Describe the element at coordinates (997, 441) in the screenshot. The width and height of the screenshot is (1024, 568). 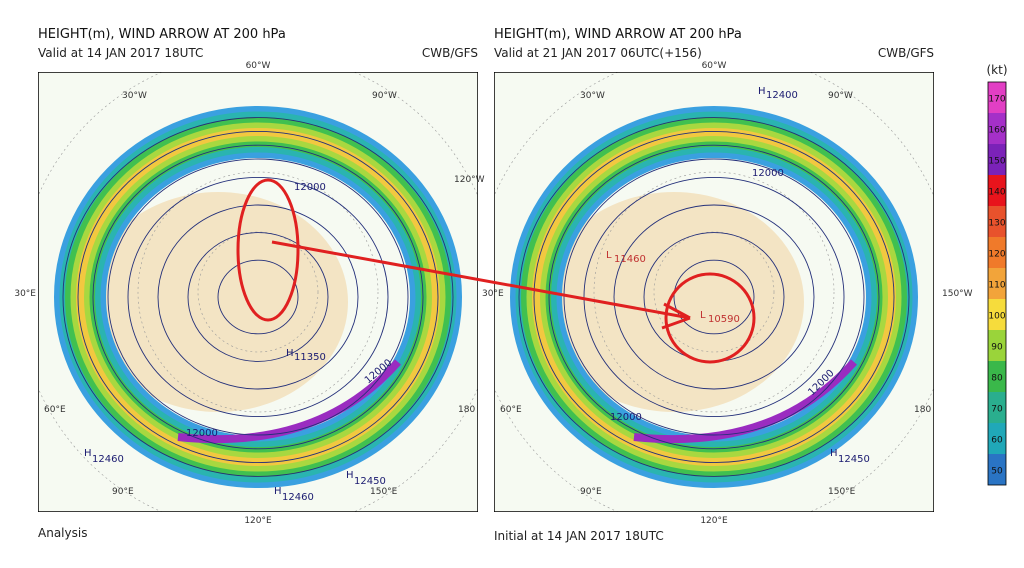
I see `colorbar-tick-label: 60` at that location.